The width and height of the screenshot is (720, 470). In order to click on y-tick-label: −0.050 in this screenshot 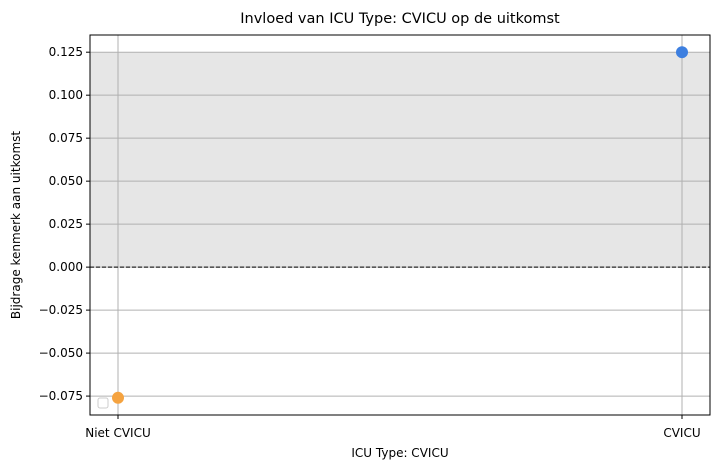, I will do `click(61, 353)`.